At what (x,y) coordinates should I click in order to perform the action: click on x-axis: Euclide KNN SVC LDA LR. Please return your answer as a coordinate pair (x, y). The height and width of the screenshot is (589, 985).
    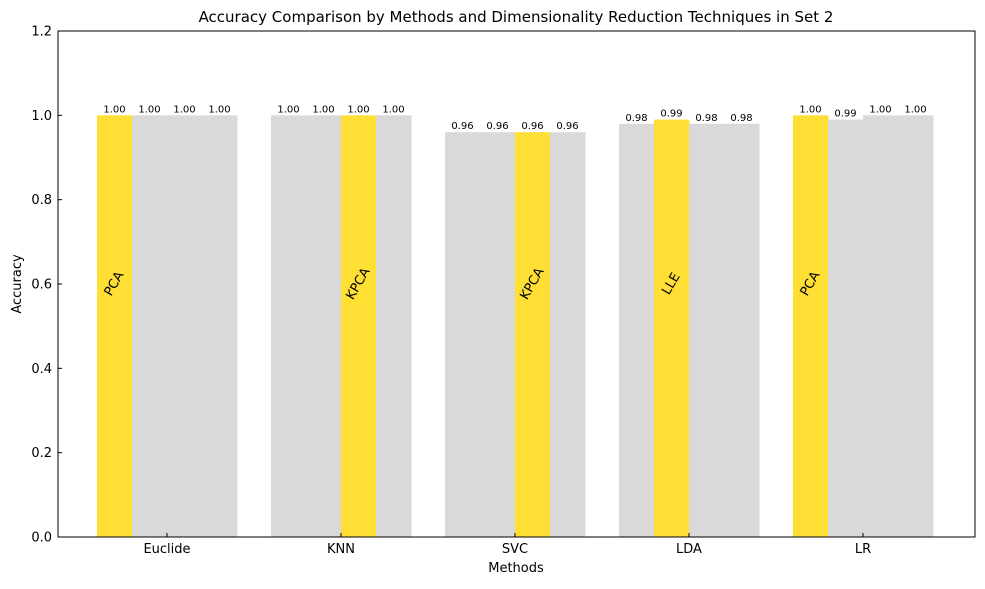
    Looking at the image, I should click on (507, 545).